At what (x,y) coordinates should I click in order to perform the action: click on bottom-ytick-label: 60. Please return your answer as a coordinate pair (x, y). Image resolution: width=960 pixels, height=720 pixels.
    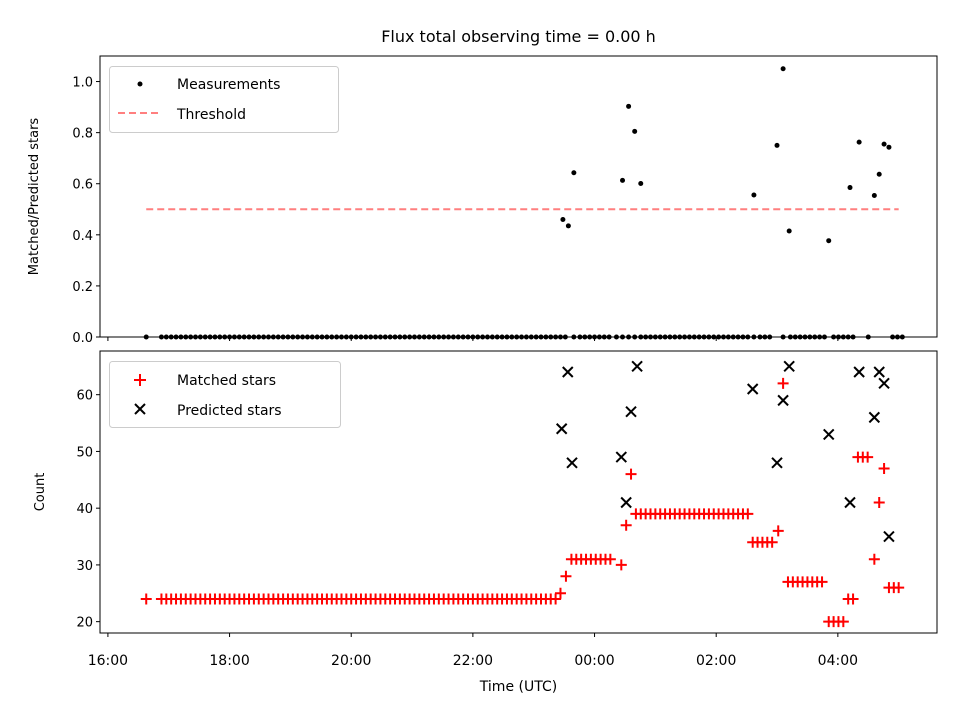
    Looking at the image, I should click on (84, 396).